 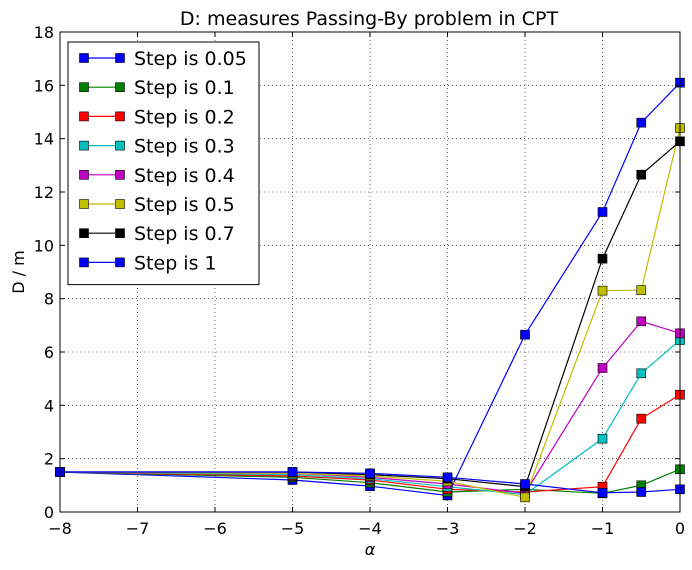 I want to click on legend-item: Step is 0.2, so click(x=157, y=117).